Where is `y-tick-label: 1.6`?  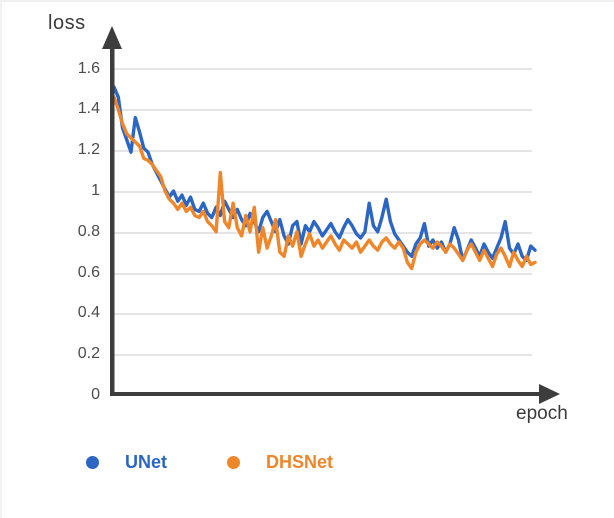
y-tick-label: 1.6 is located at coordinates (88, 68).